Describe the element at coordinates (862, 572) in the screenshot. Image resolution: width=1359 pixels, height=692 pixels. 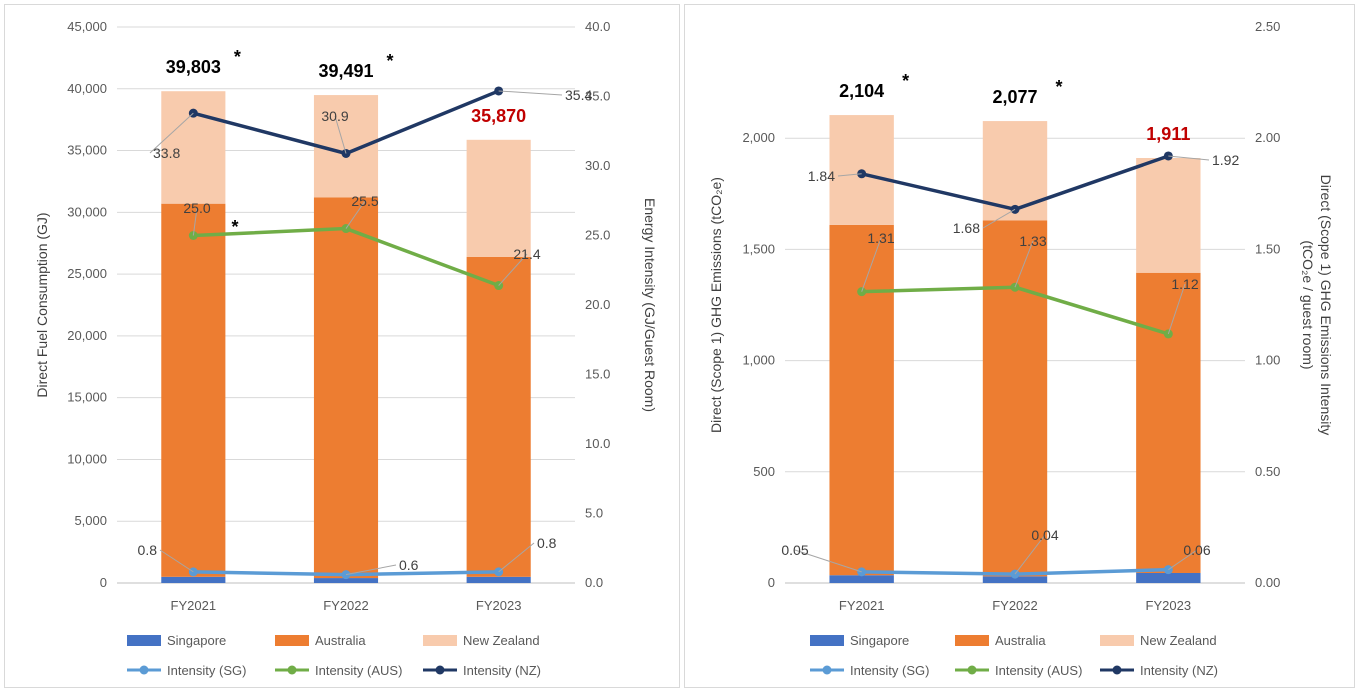
I see `point-intensity-sg` at that location.